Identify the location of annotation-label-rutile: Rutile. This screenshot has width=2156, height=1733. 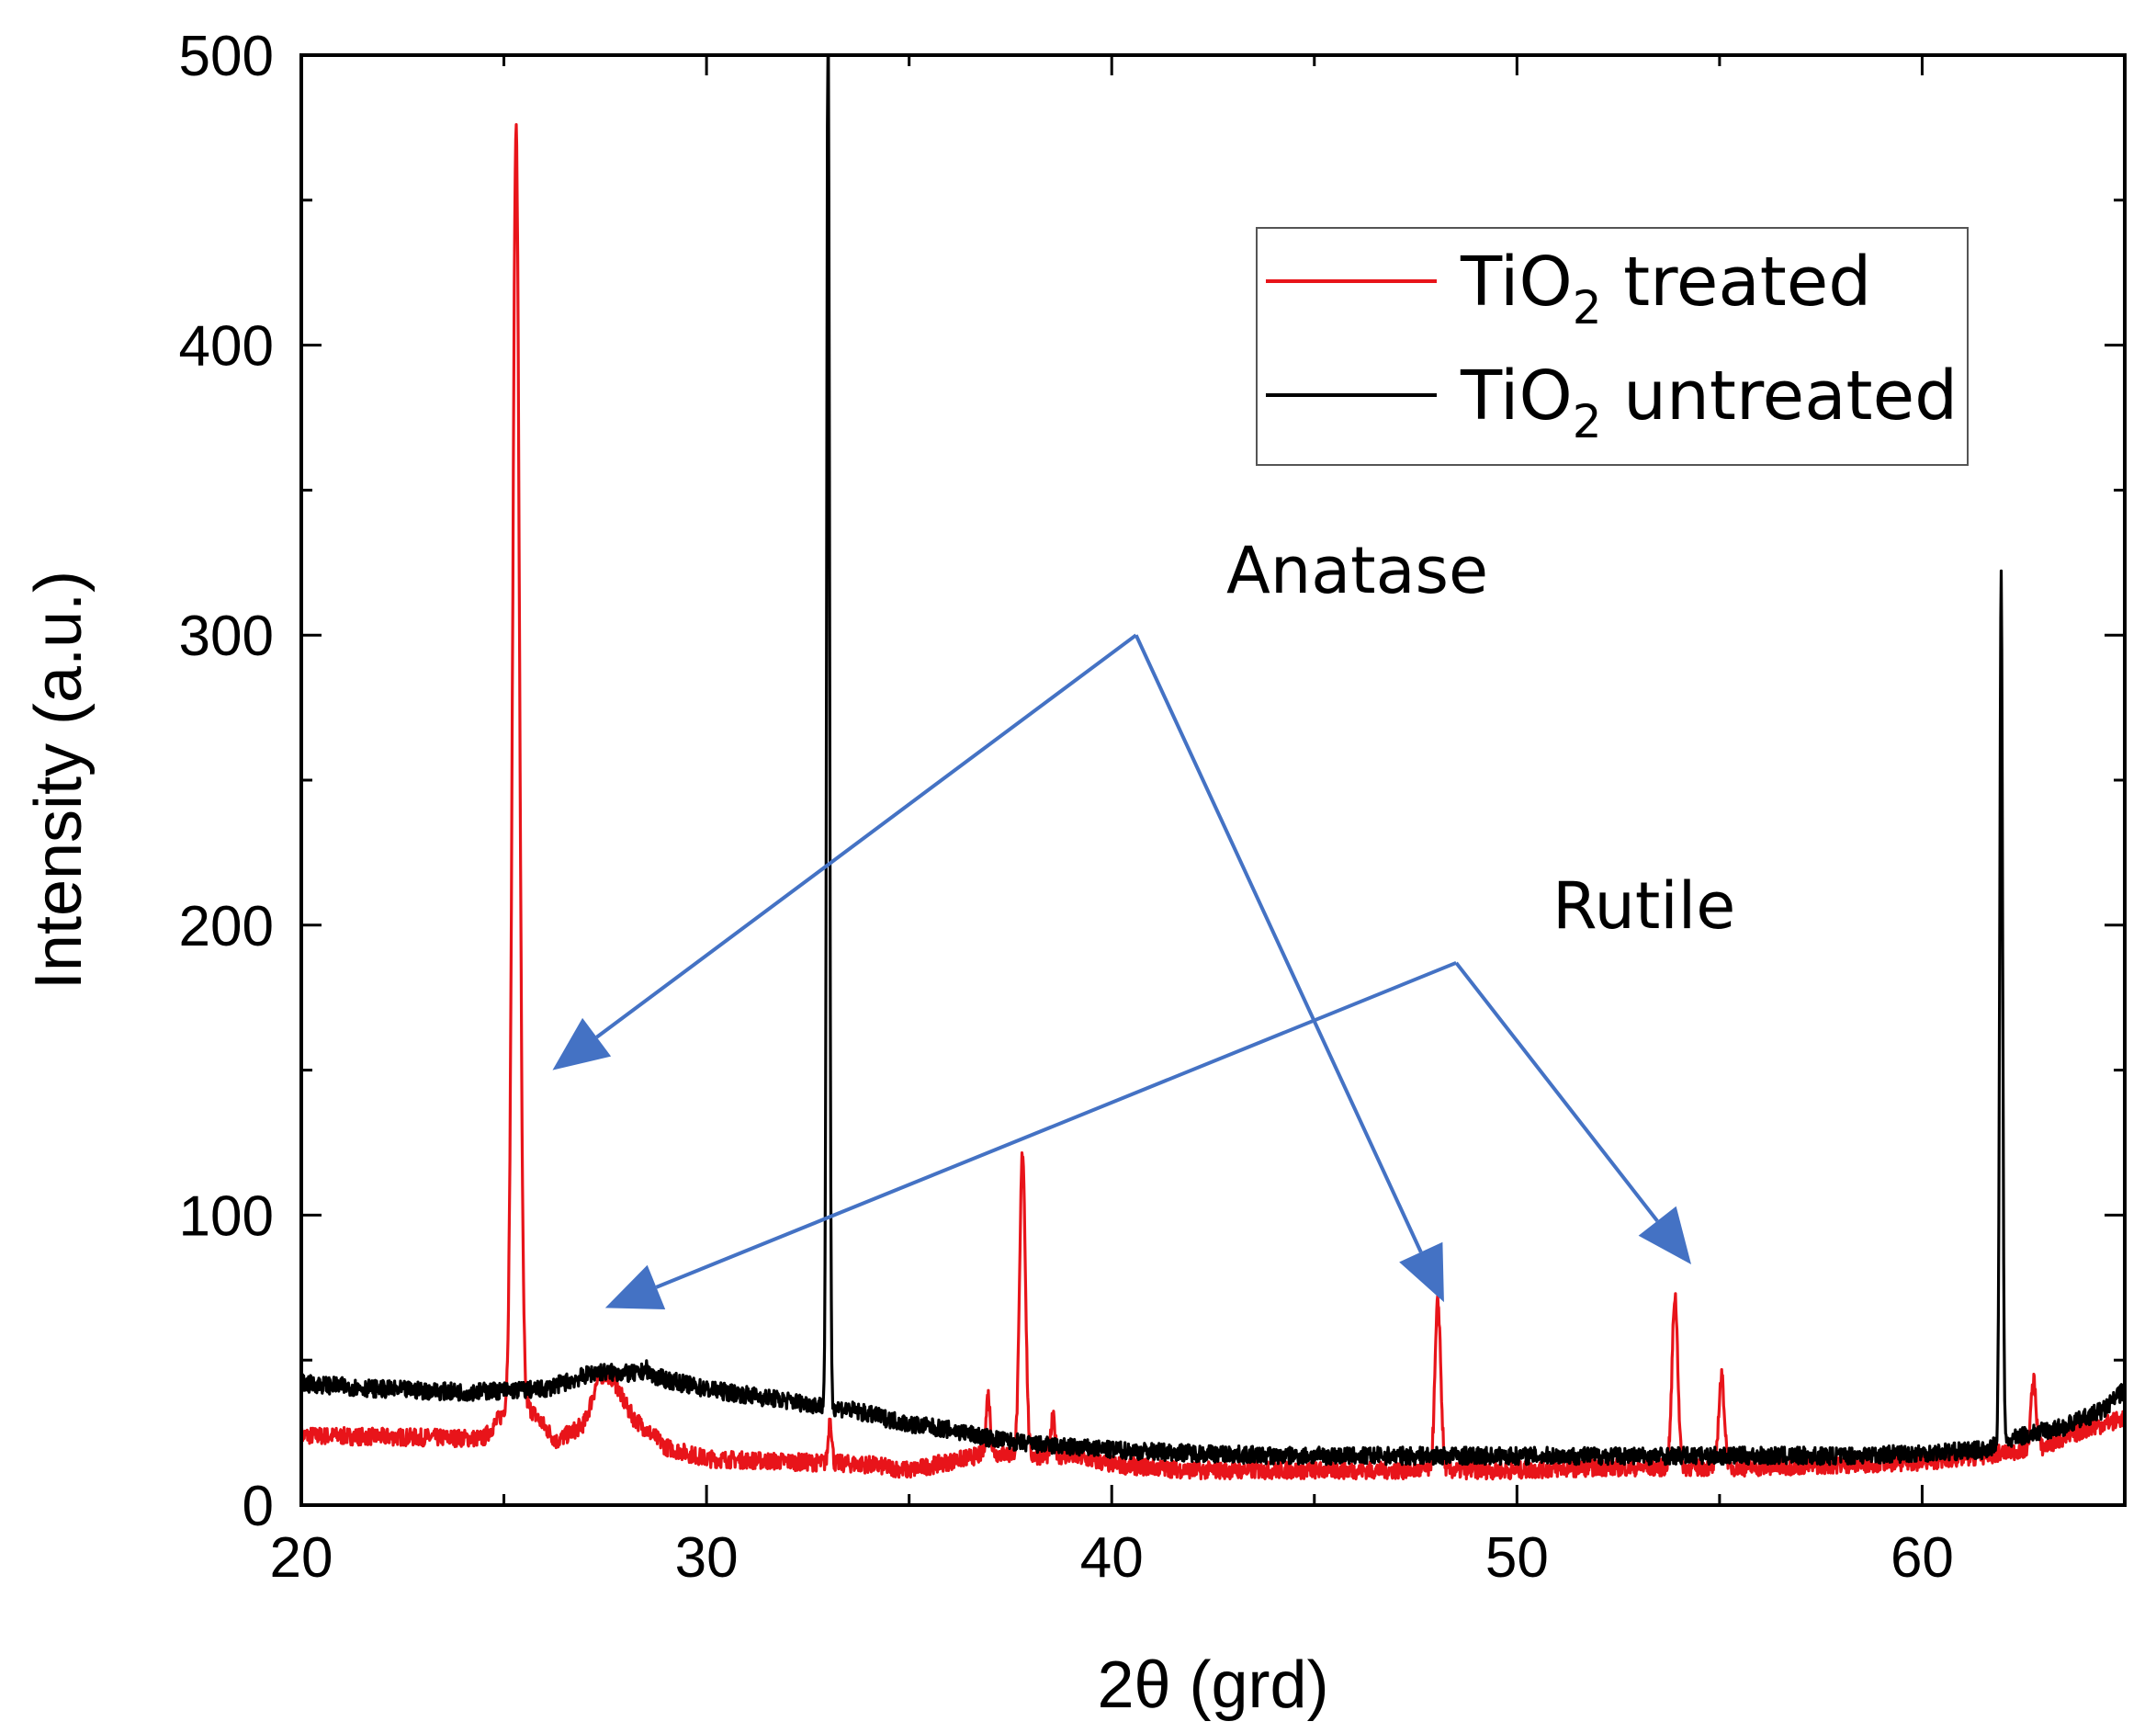
(1643, 906).